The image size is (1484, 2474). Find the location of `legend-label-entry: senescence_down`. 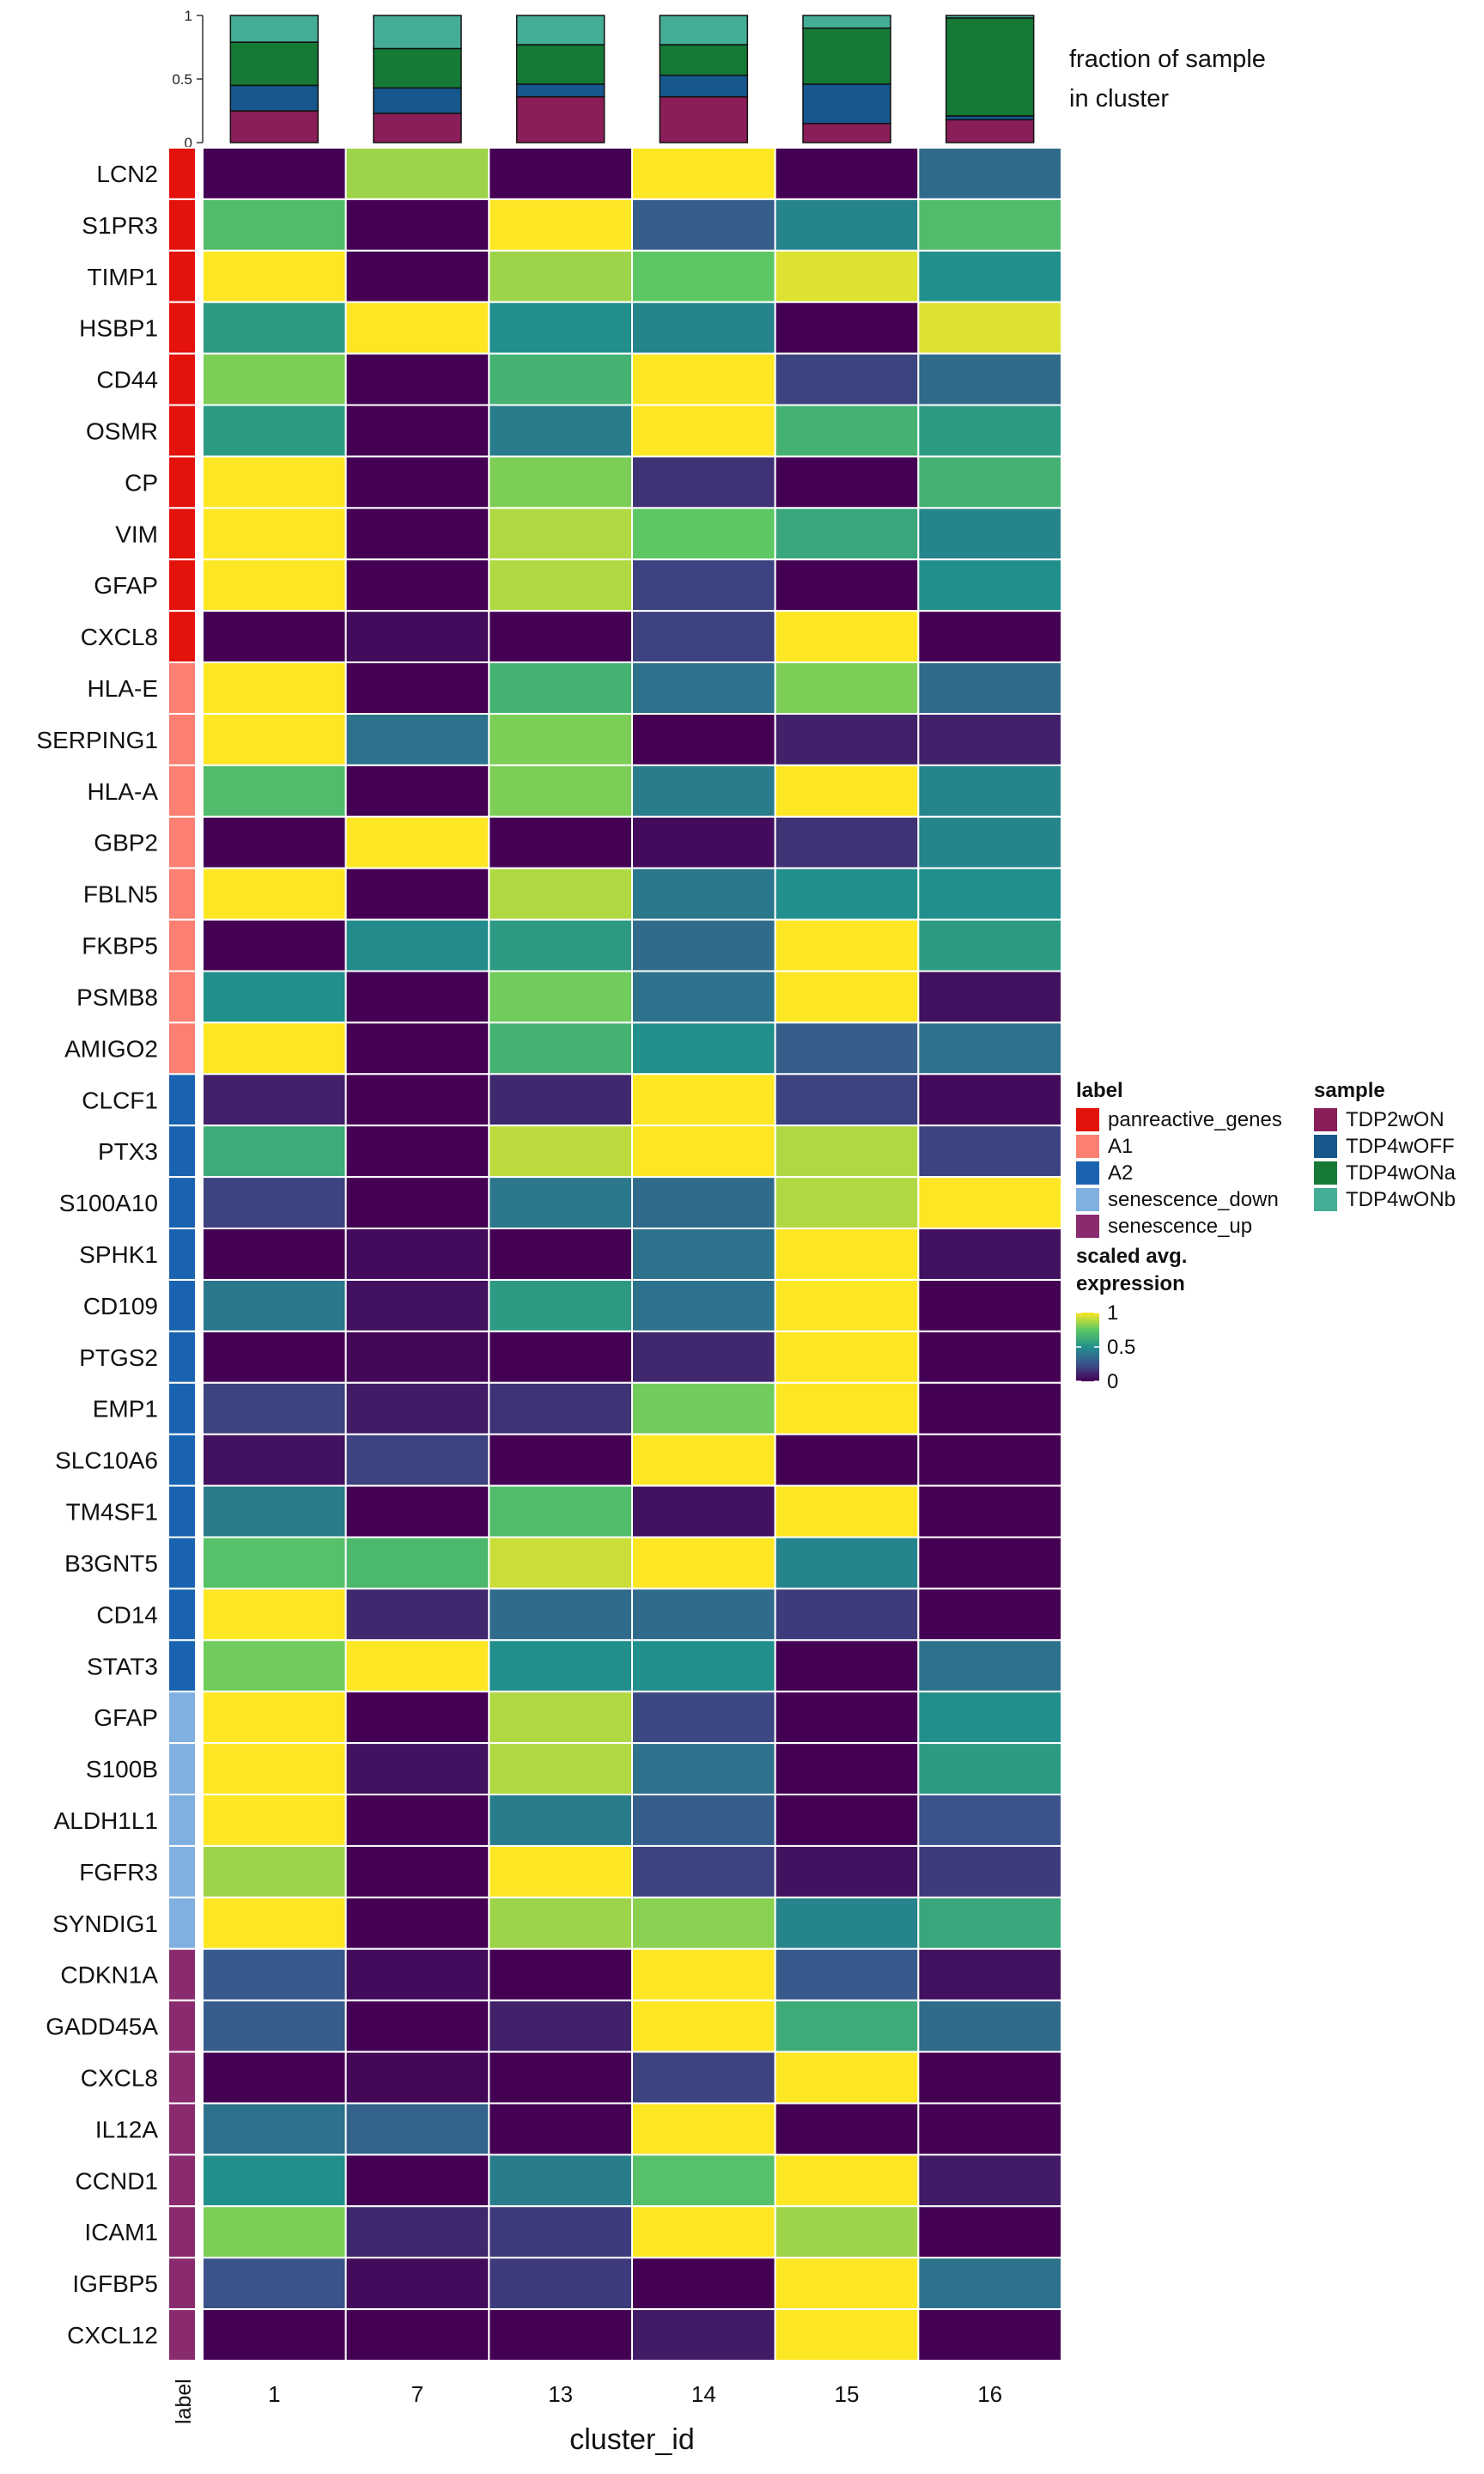

legend-label-entry: senescence_down is located at coordinates (1193, 1199).